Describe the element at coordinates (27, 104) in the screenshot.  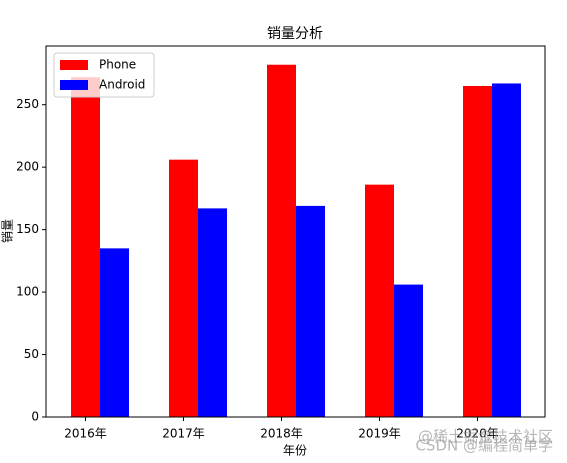
I see `y-tick-label: 250` at that location.